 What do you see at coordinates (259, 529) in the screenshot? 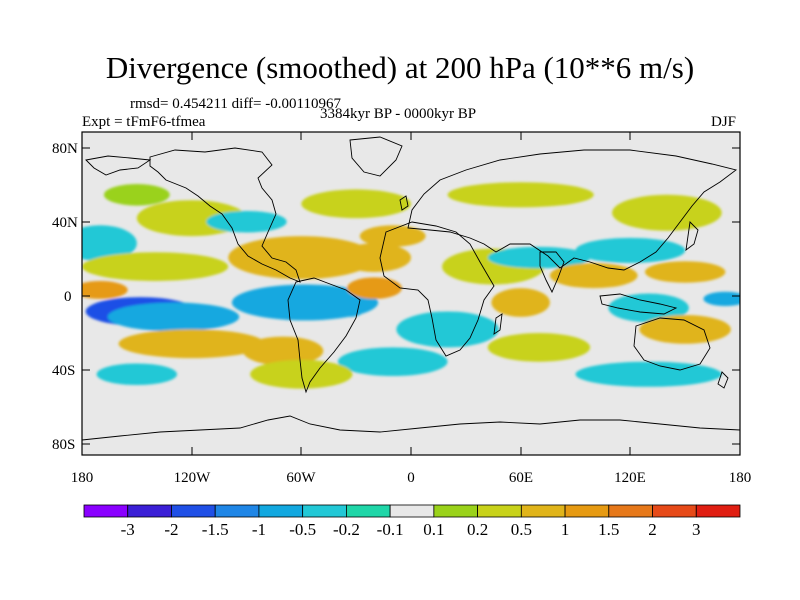
I see `colorbar-label-3: -1` at bounding box center [259, 529].